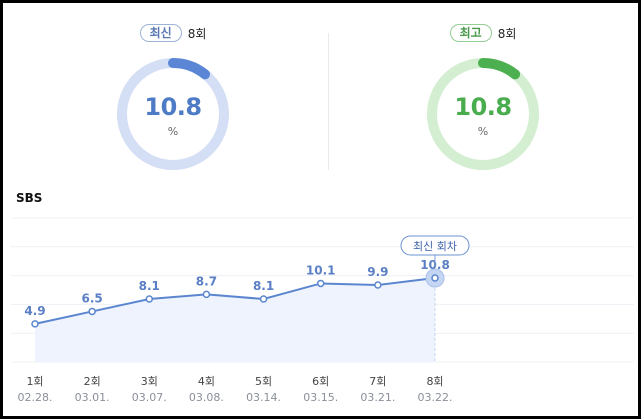 The width and height of the screenshot is (641, 419). What do you see at coordinates (377, 272) in the screenshot?
I see `data-label: 9.9` at bounding box center [377, 272].